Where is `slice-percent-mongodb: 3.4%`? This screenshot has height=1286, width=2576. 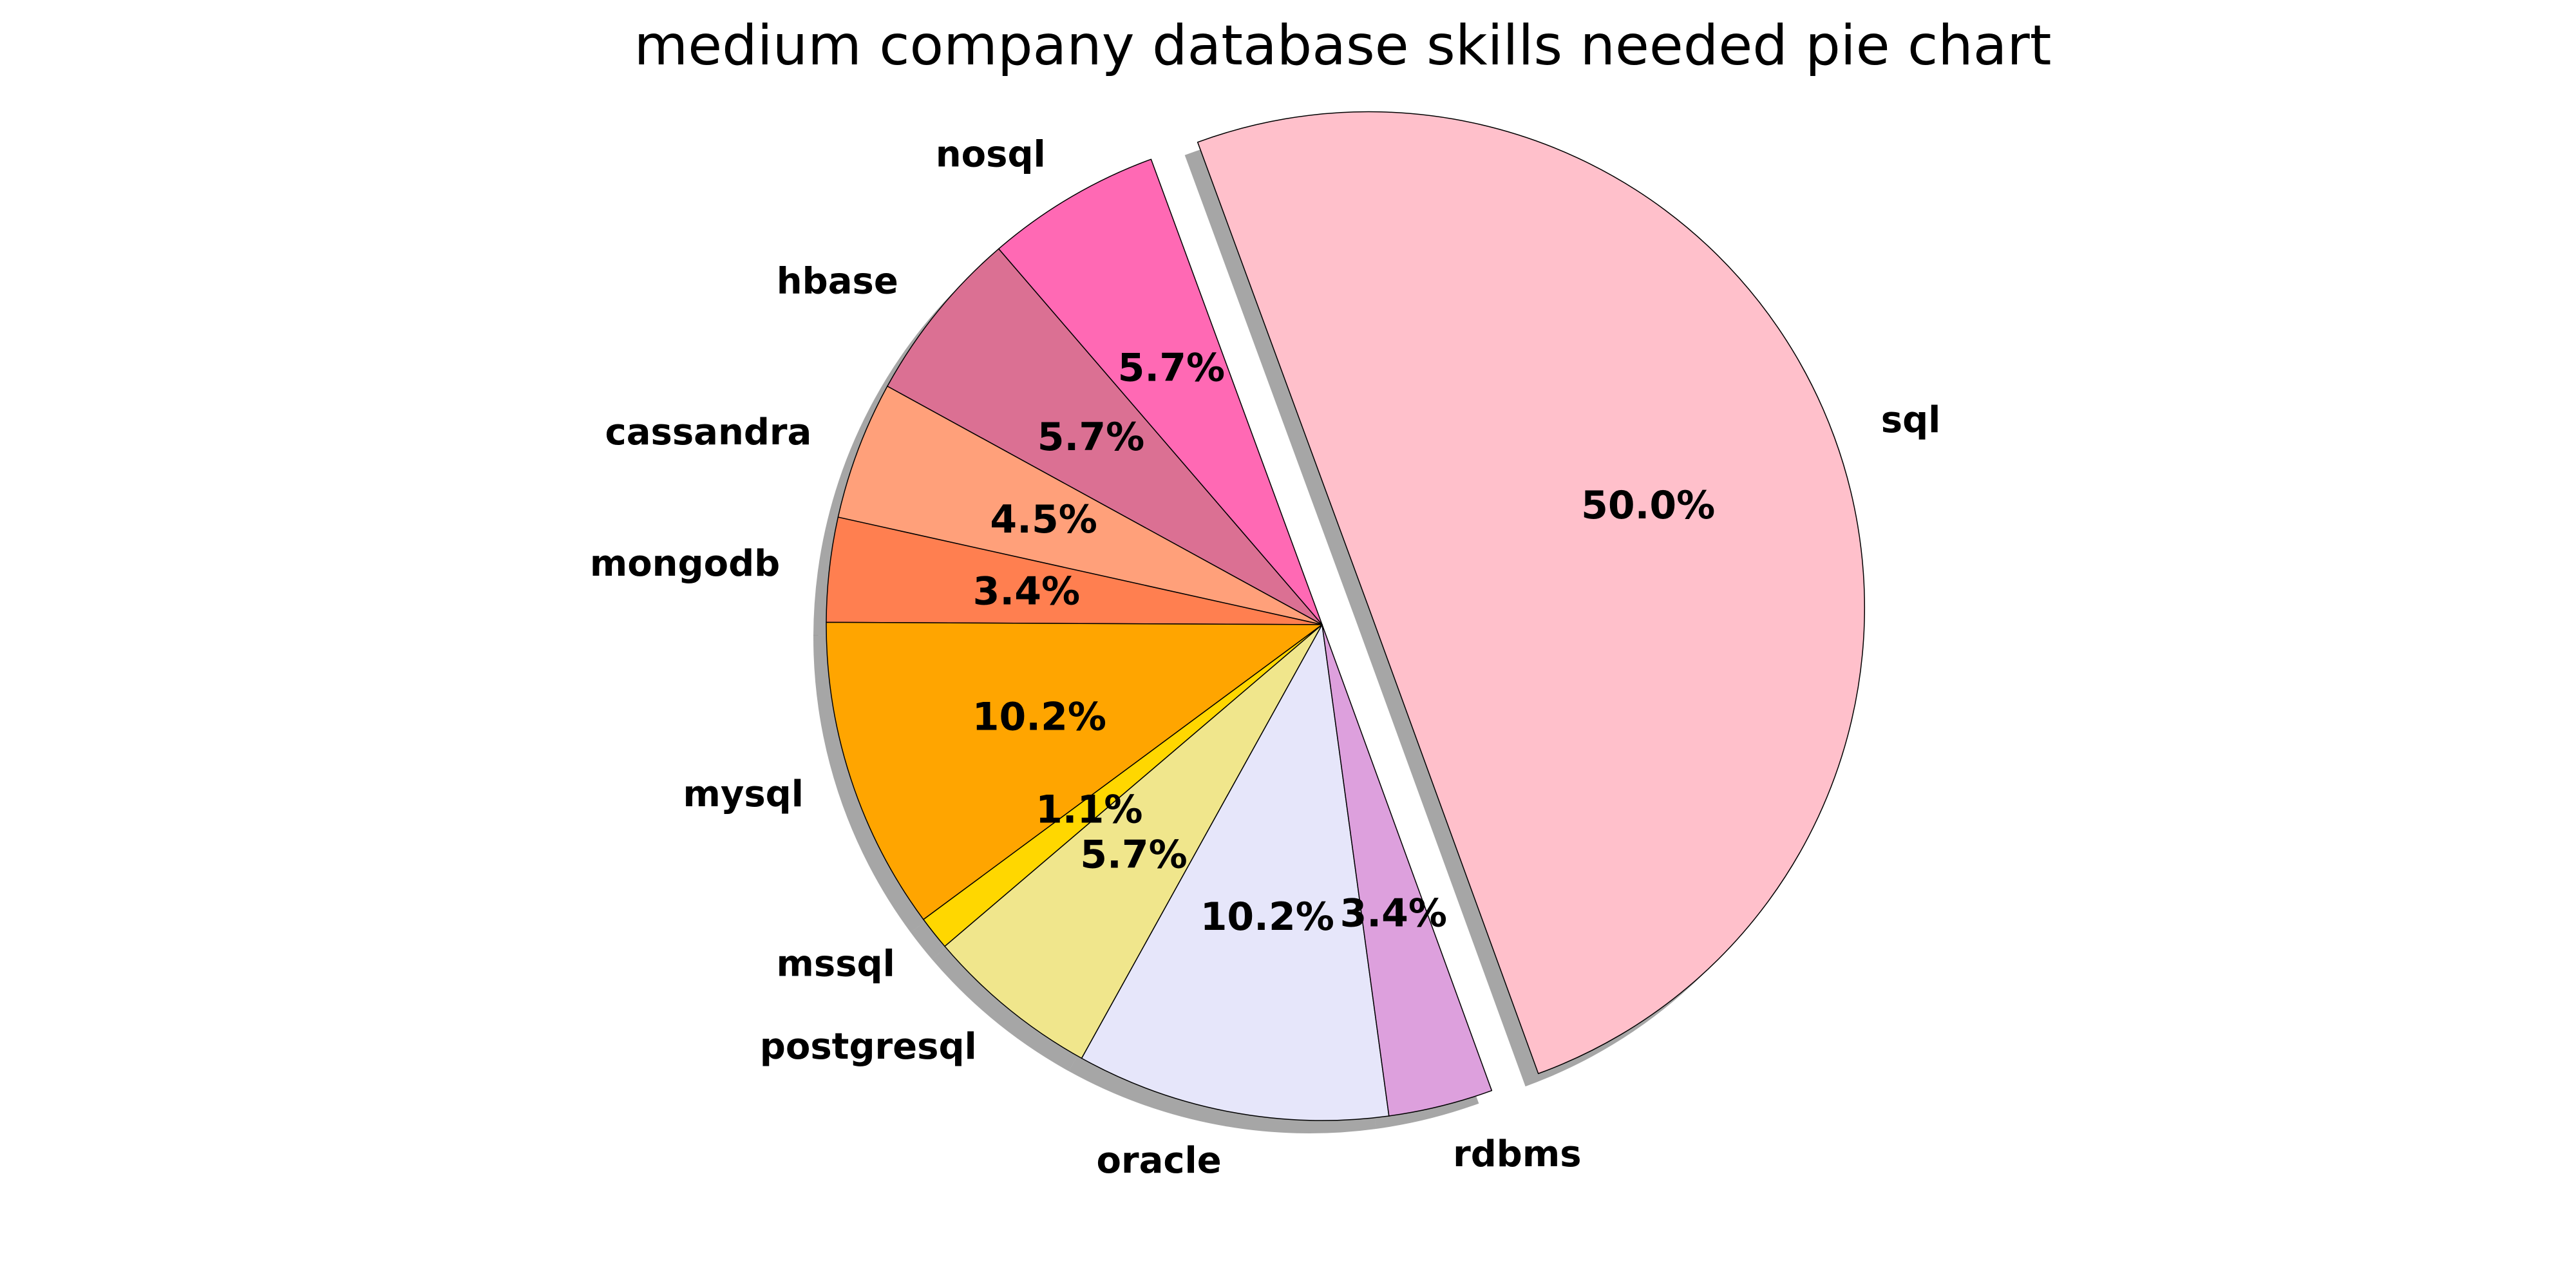
slice-percent-mongodb: 3.4% is located at coordinates (1027, 591).